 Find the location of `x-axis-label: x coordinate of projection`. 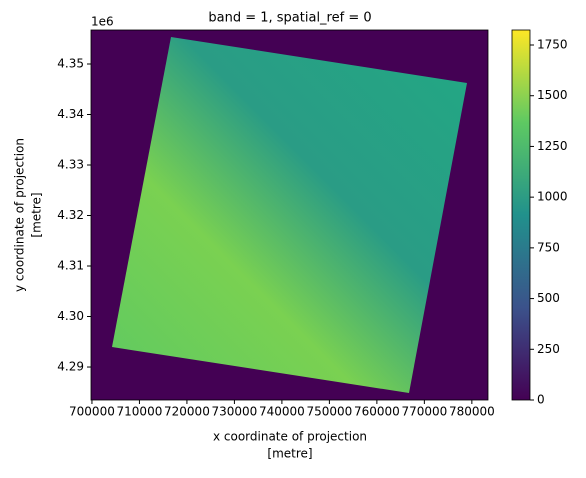

x-axis-label: x coordinate of projection is located at coordinates (290, 437).